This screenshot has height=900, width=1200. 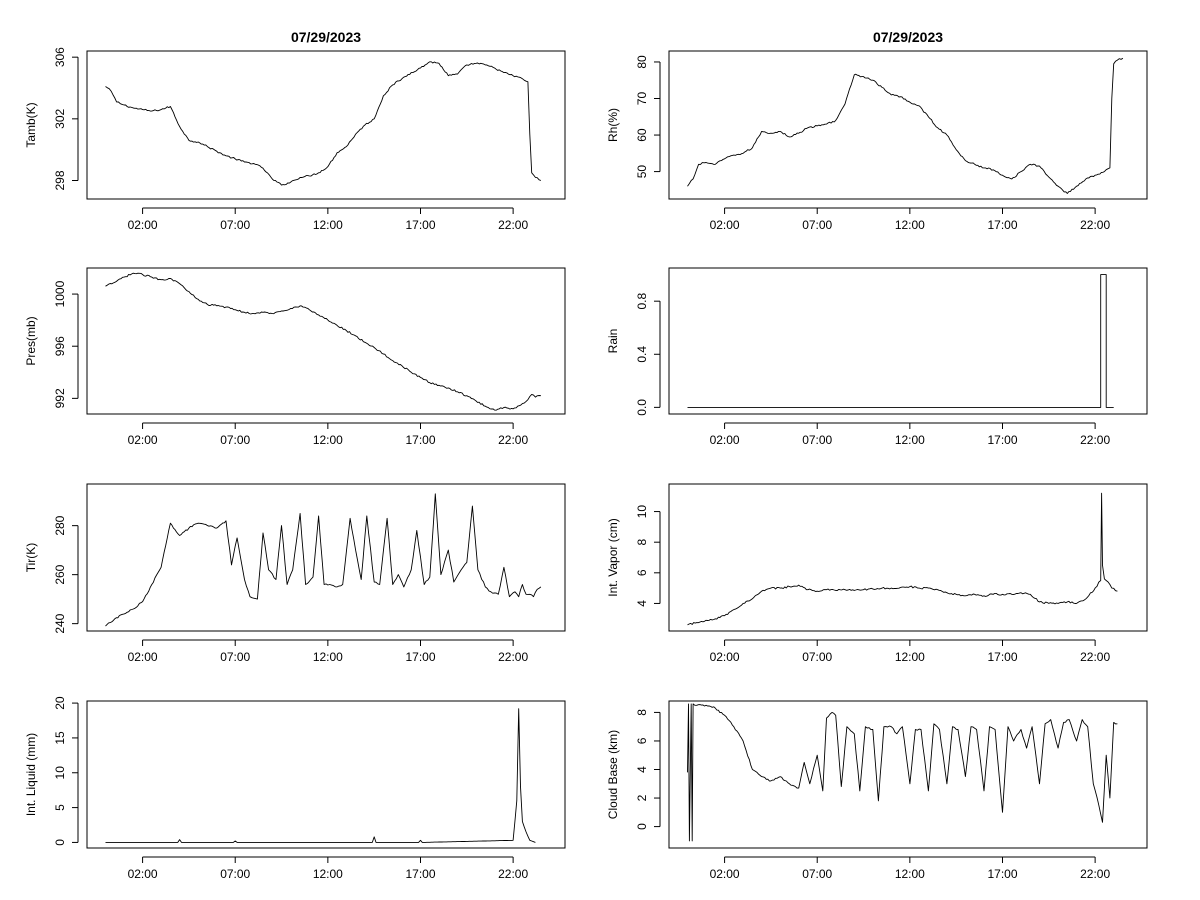 I want to click on y-axis-label-int-liquid-mm: Int. Liquid (mm), so click(x=31, y=774).